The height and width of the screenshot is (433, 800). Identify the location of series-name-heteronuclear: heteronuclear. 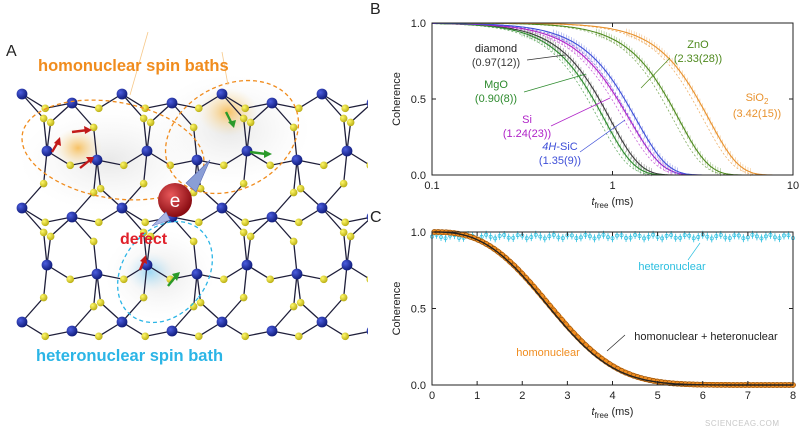
(672, 267).